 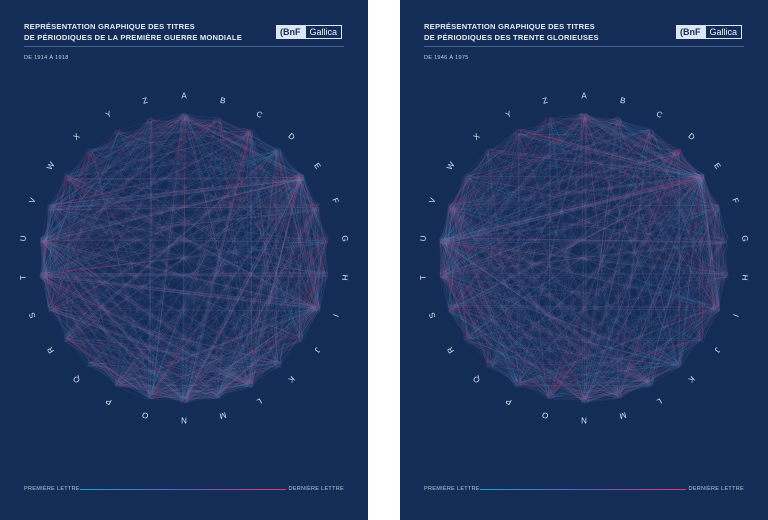 What do you see at coordinates (46, 58) in the screenshot?
I see `date-range: DE 1914 À 1918` at bounding box center [46, 58].